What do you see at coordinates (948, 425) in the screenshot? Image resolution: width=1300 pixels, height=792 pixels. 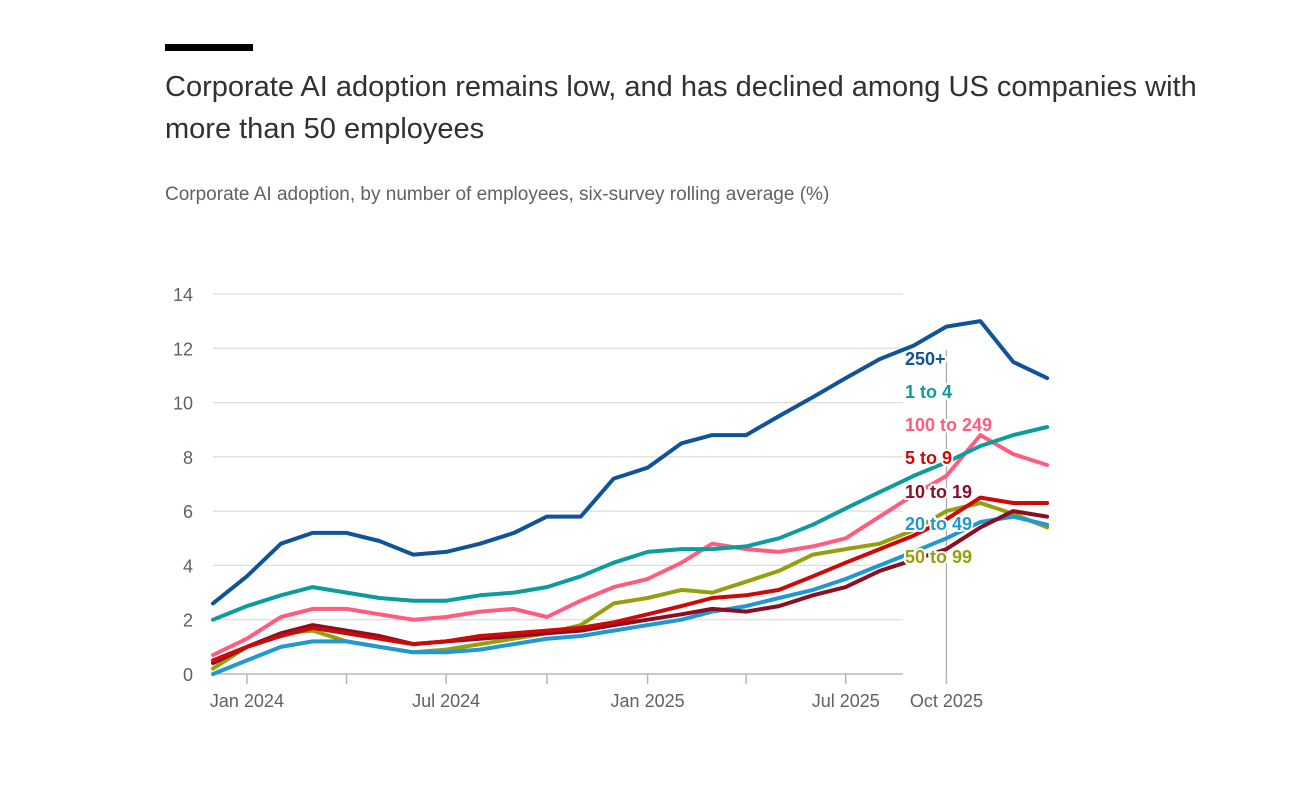 I see `series-label: 100 to 249` at bounding box center [948, 425].